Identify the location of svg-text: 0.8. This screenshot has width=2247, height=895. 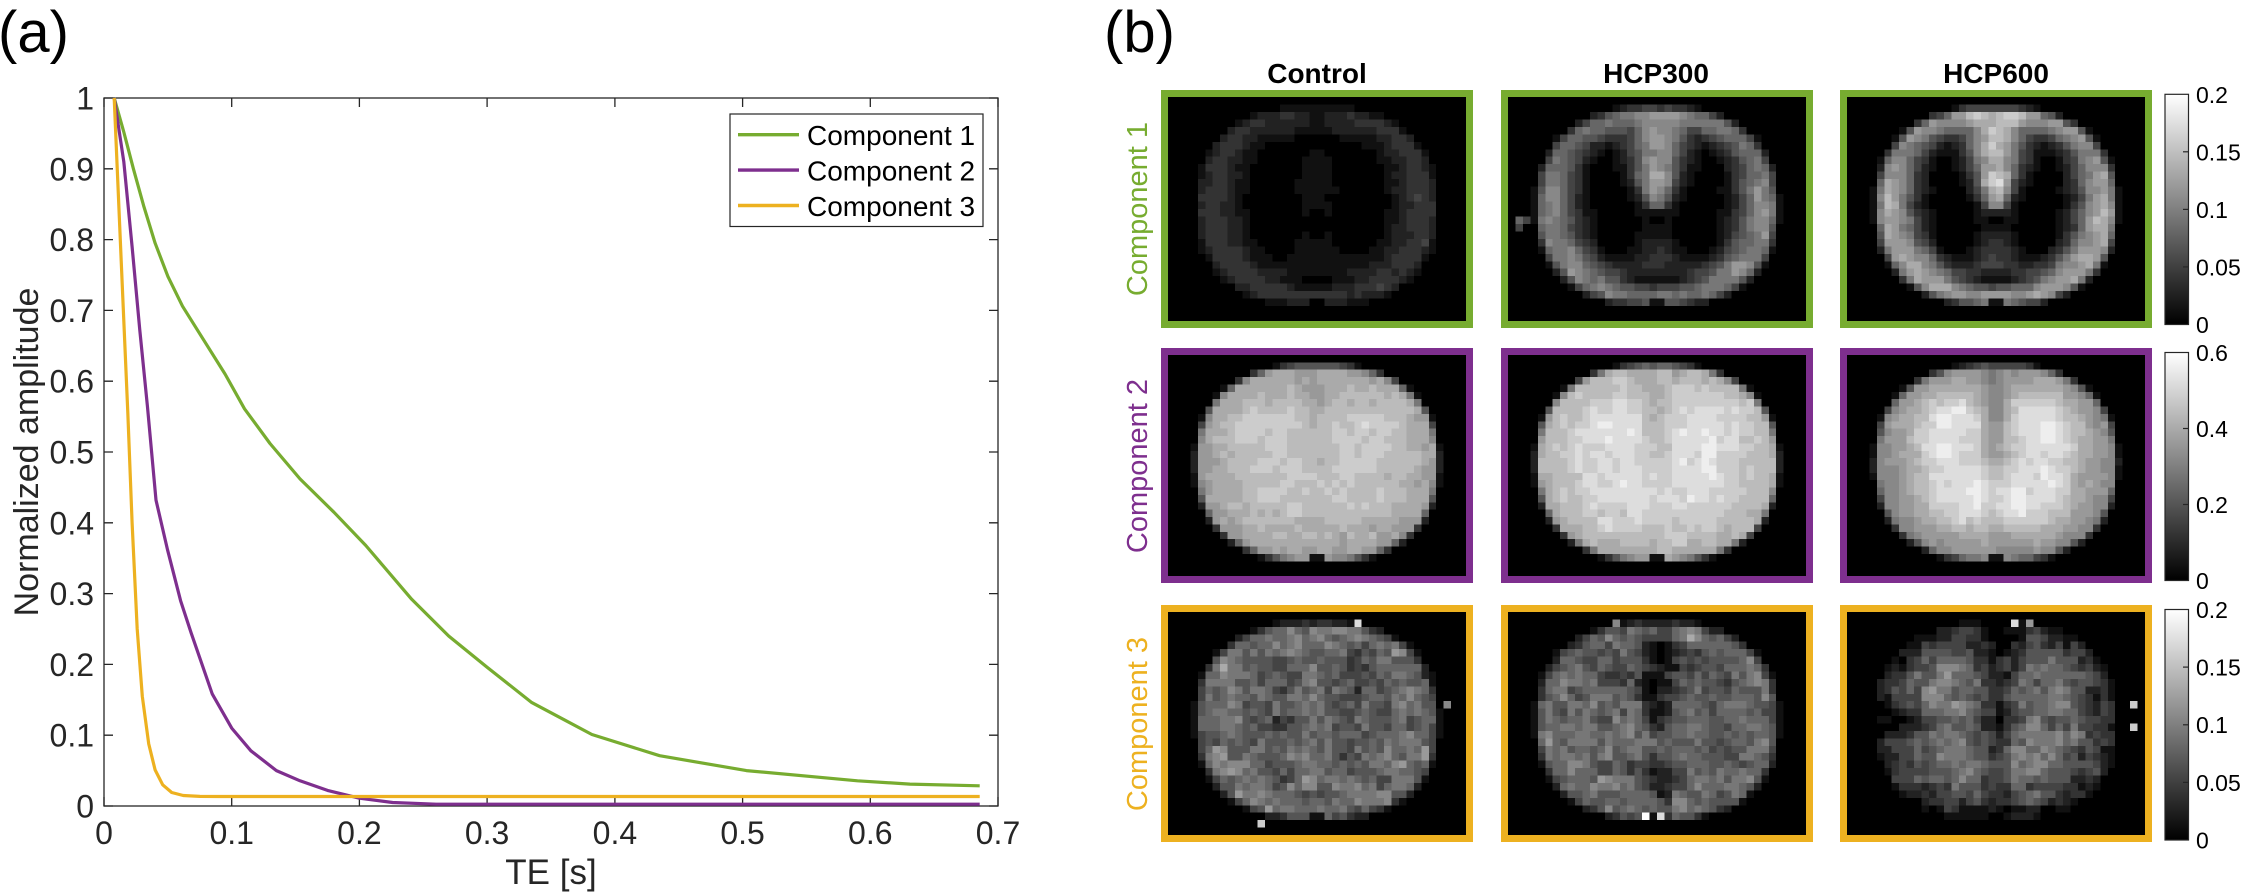
(72, 240).